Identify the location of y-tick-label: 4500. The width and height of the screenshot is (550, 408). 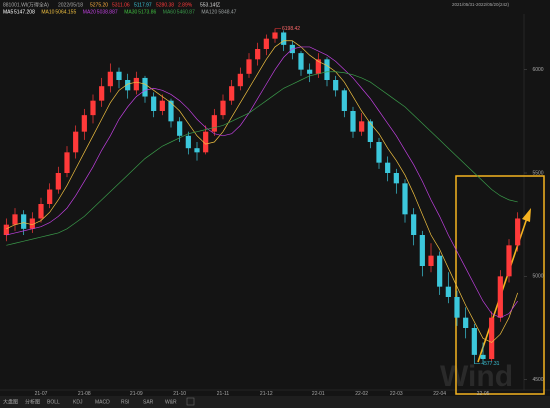
(537, 380).